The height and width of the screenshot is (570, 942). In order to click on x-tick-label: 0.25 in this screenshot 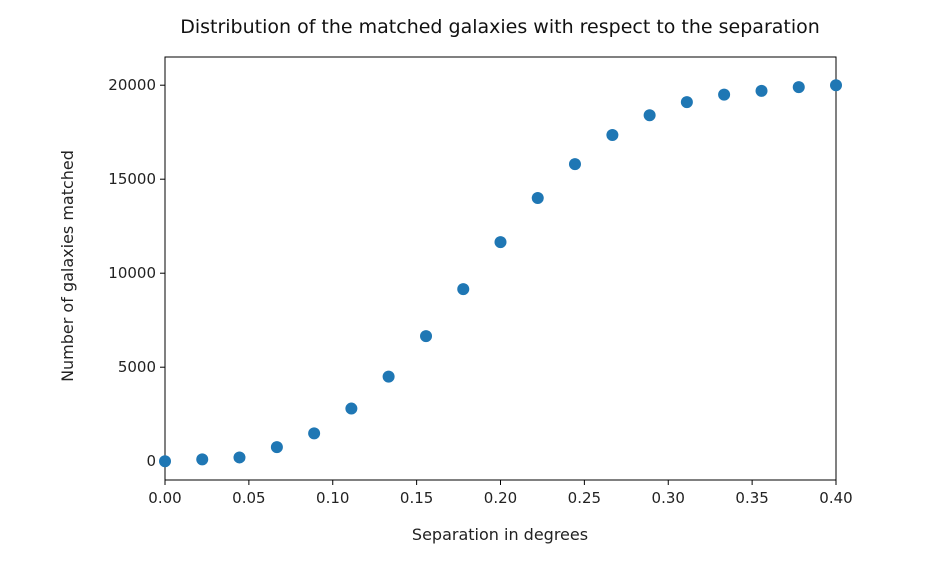, I will do `click(584, 498)`.